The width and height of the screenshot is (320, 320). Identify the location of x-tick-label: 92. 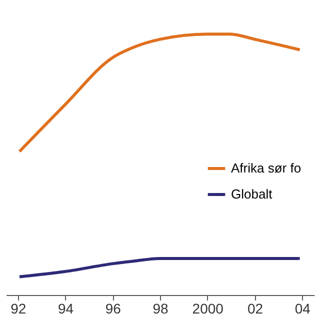
(18, 308).